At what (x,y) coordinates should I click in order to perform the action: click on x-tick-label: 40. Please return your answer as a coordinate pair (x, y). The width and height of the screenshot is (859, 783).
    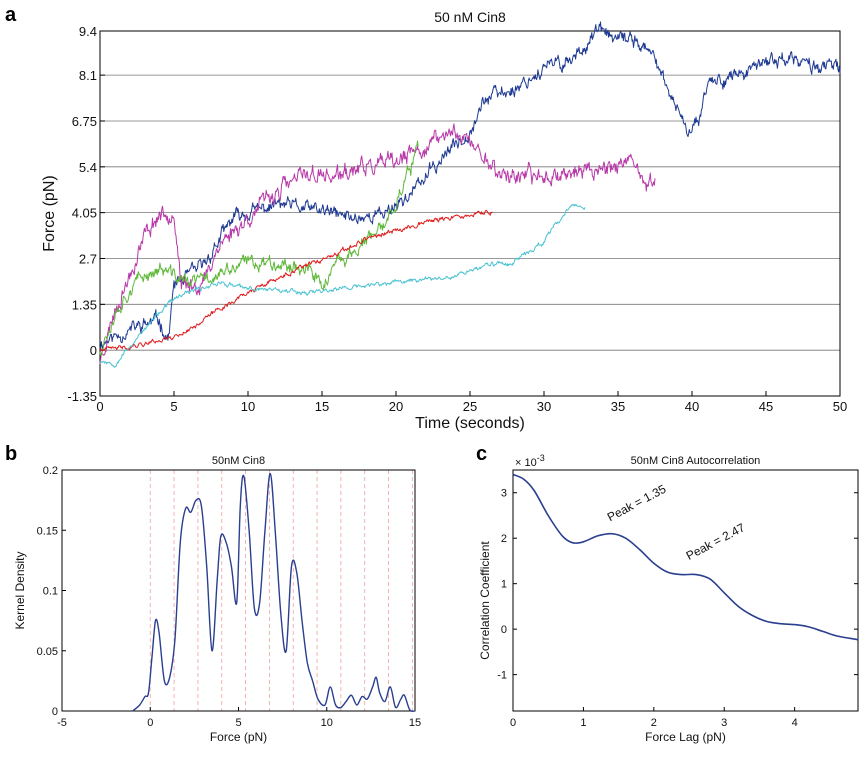
    Looking at the image, I should click on (692, 406).